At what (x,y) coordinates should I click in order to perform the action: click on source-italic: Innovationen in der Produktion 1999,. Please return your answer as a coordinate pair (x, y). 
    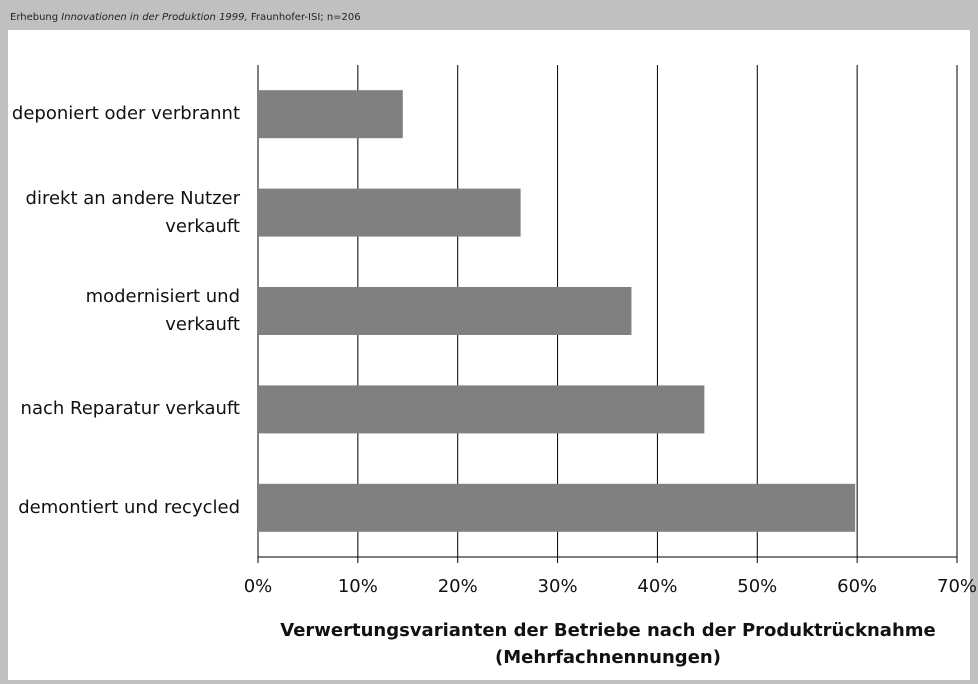
    Looking at the image, I should click on (154, 17).